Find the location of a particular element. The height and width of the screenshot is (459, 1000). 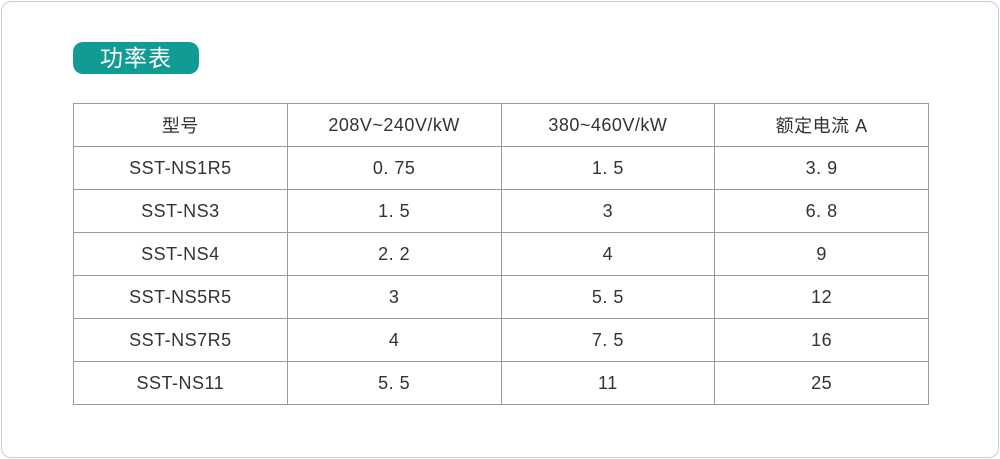

table-header-row: 型号 208V~240V/kW 380~460V/kW 额定电流 A is located at coordinates (501, 125).